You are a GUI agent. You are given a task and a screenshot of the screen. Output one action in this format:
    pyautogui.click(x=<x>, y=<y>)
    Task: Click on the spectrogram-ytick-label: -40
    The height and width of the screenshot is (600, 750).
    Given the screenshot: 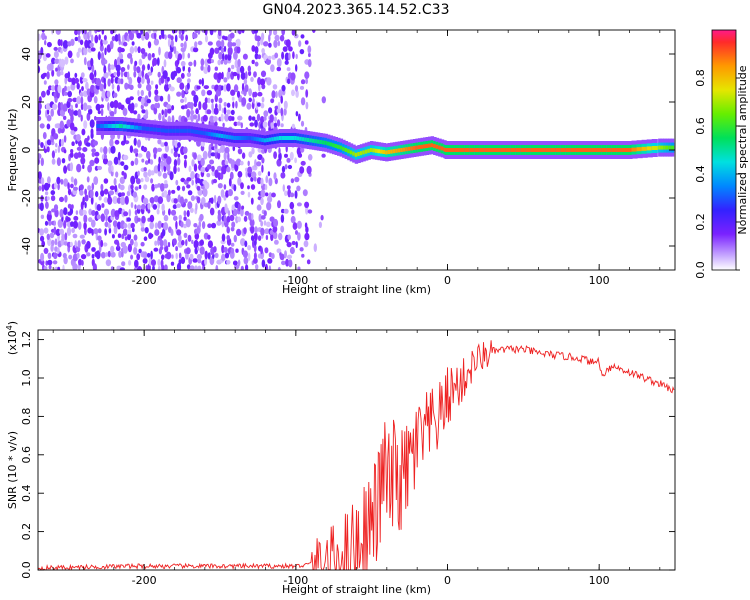 What is the action you would take?
    pyautogui.click(x=26, y=246)
    